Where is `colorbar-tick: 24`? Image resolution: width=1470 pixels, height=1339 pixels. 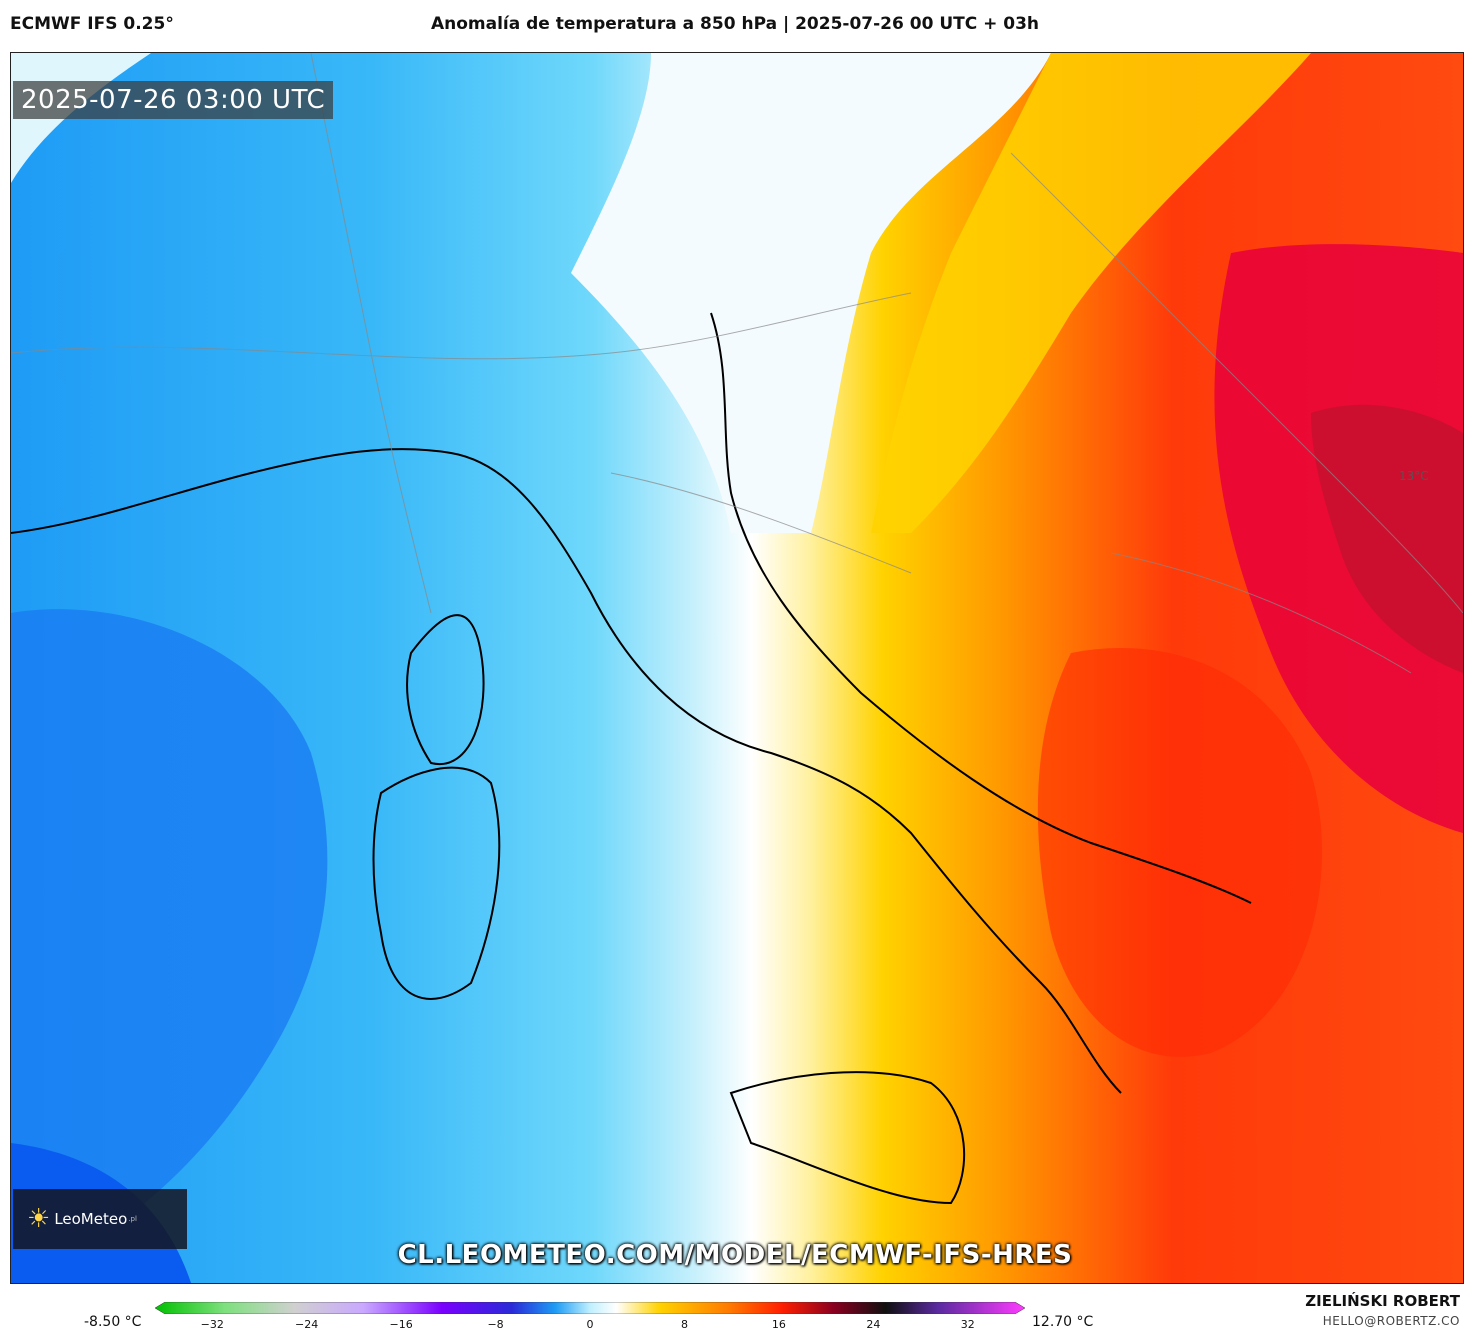
colorbar-tick: 24 is located at coordinates (873, 1324).